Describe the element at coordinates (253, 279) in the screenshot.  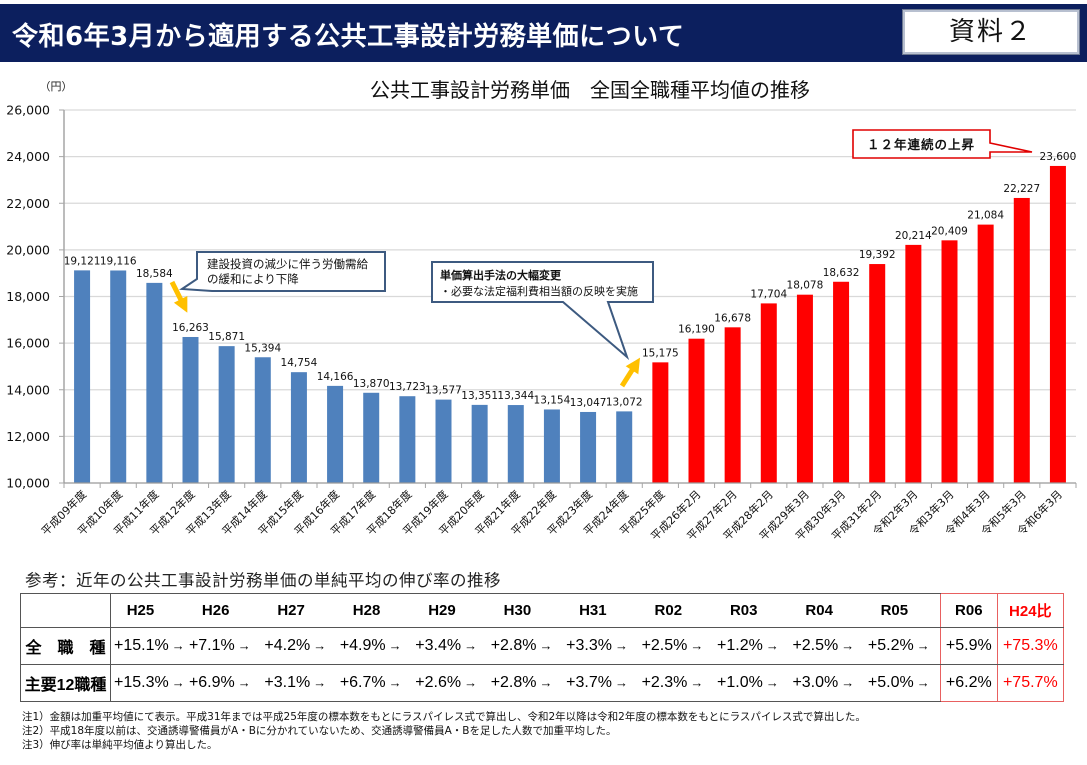
I see `callout-text-line: の緩和により下降` at that location.